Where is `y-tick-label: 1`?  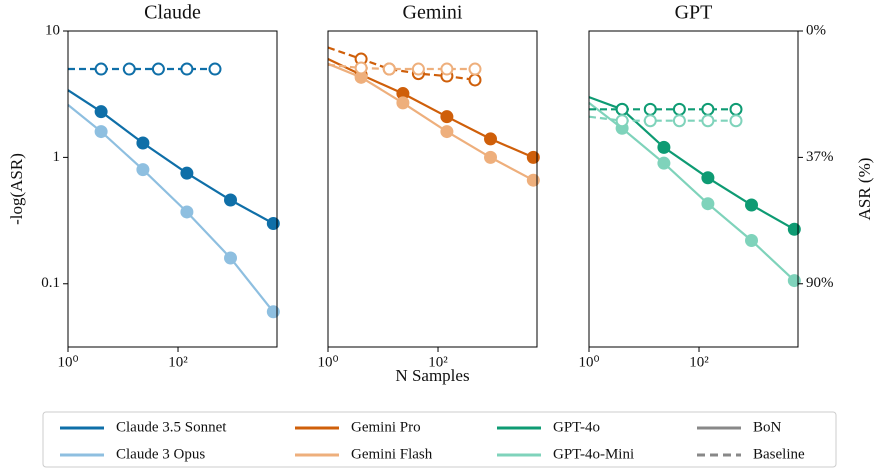 y-tick-label: 1 is located at coordinates (57, 157).